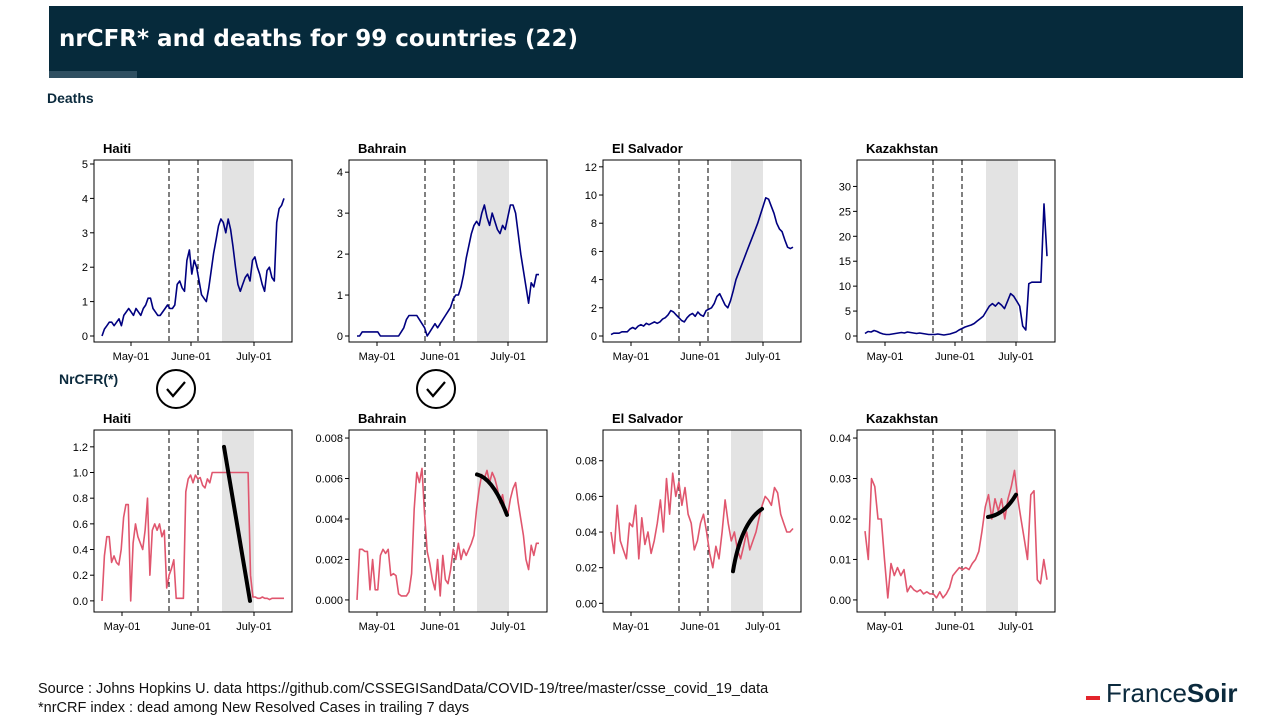 The image size is (1280, 720). Describe the element at coordinates (840, 480) in the screenshot. I see `y-tick-label: 0.03` at that location.